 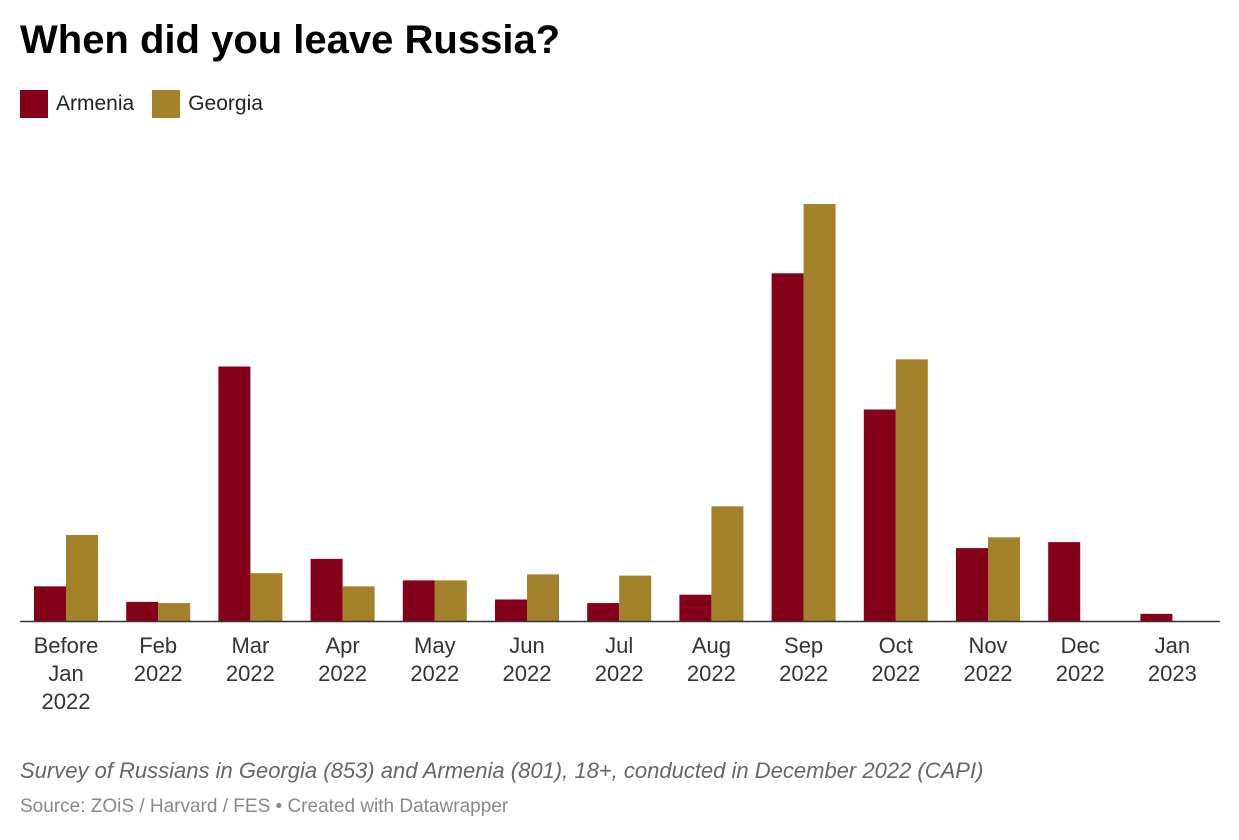 What do you see at coordinates (290, 40) in the screenshot?
I see `chart-title: When did you leave Russia?` at bounding box center [290, 40].